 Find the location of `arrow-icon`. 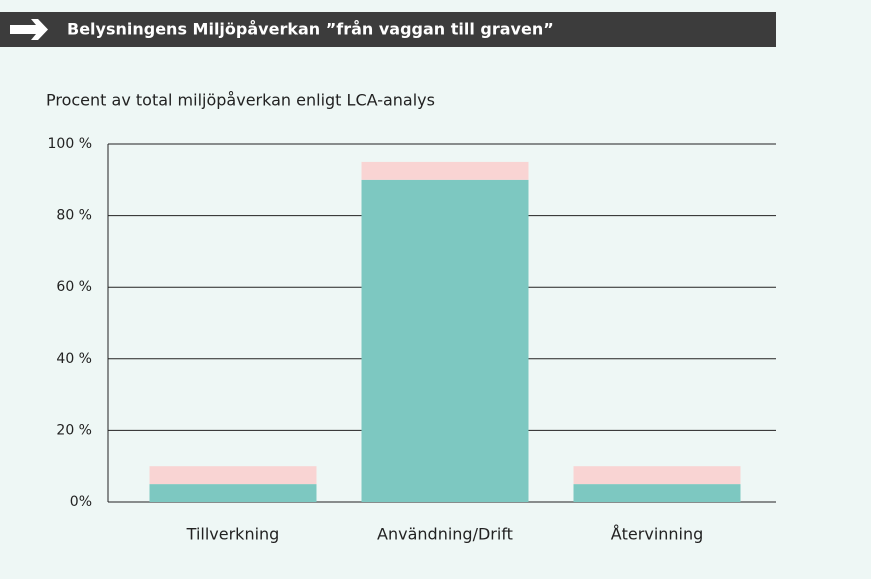

arrow-icon is located at coordinates (29, 29).